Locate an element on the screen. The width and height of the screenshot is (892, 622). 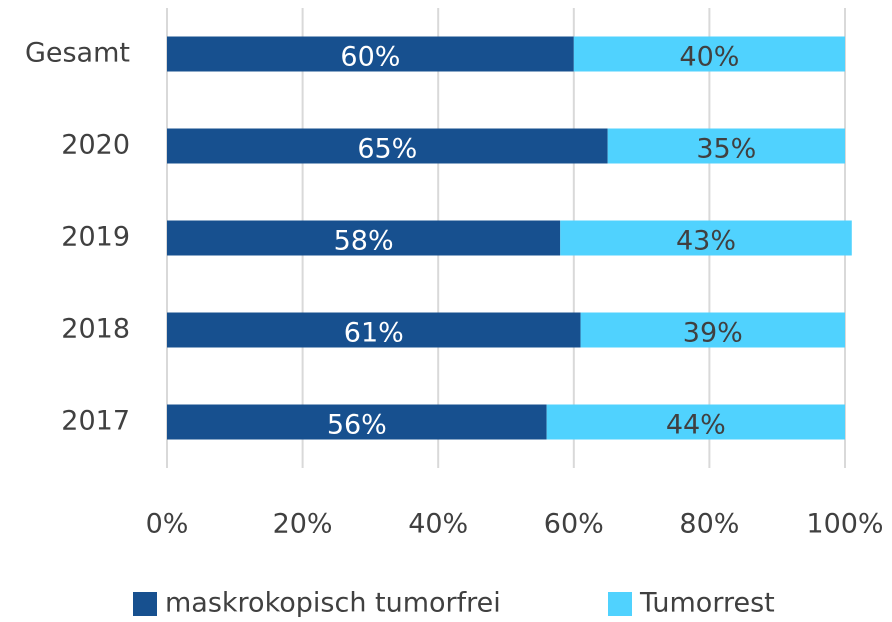
y-tick-label: 2017 is located at coordinates (95, 421).